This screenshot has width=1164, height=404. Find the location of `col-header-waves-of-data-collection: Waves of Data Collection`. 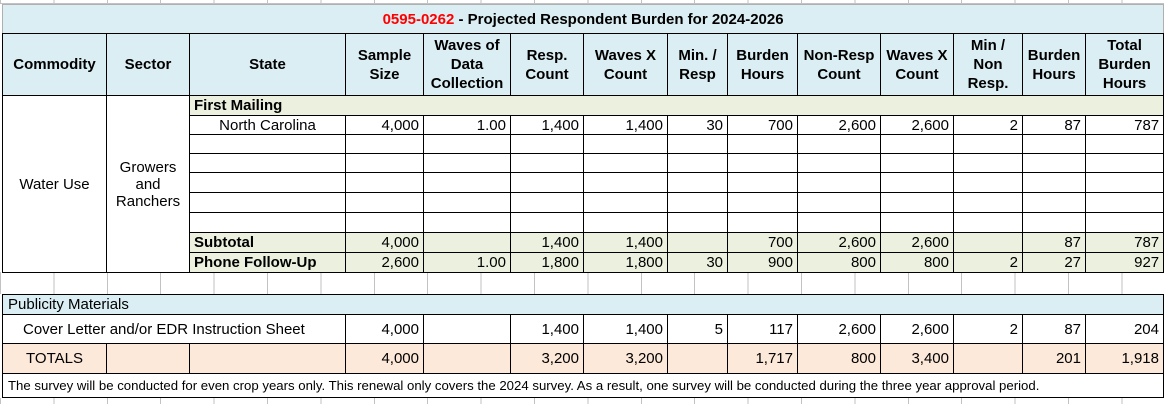

col-header-waves-of-data-collection: Waves of Data Collection is located at coordinates (467, 64).